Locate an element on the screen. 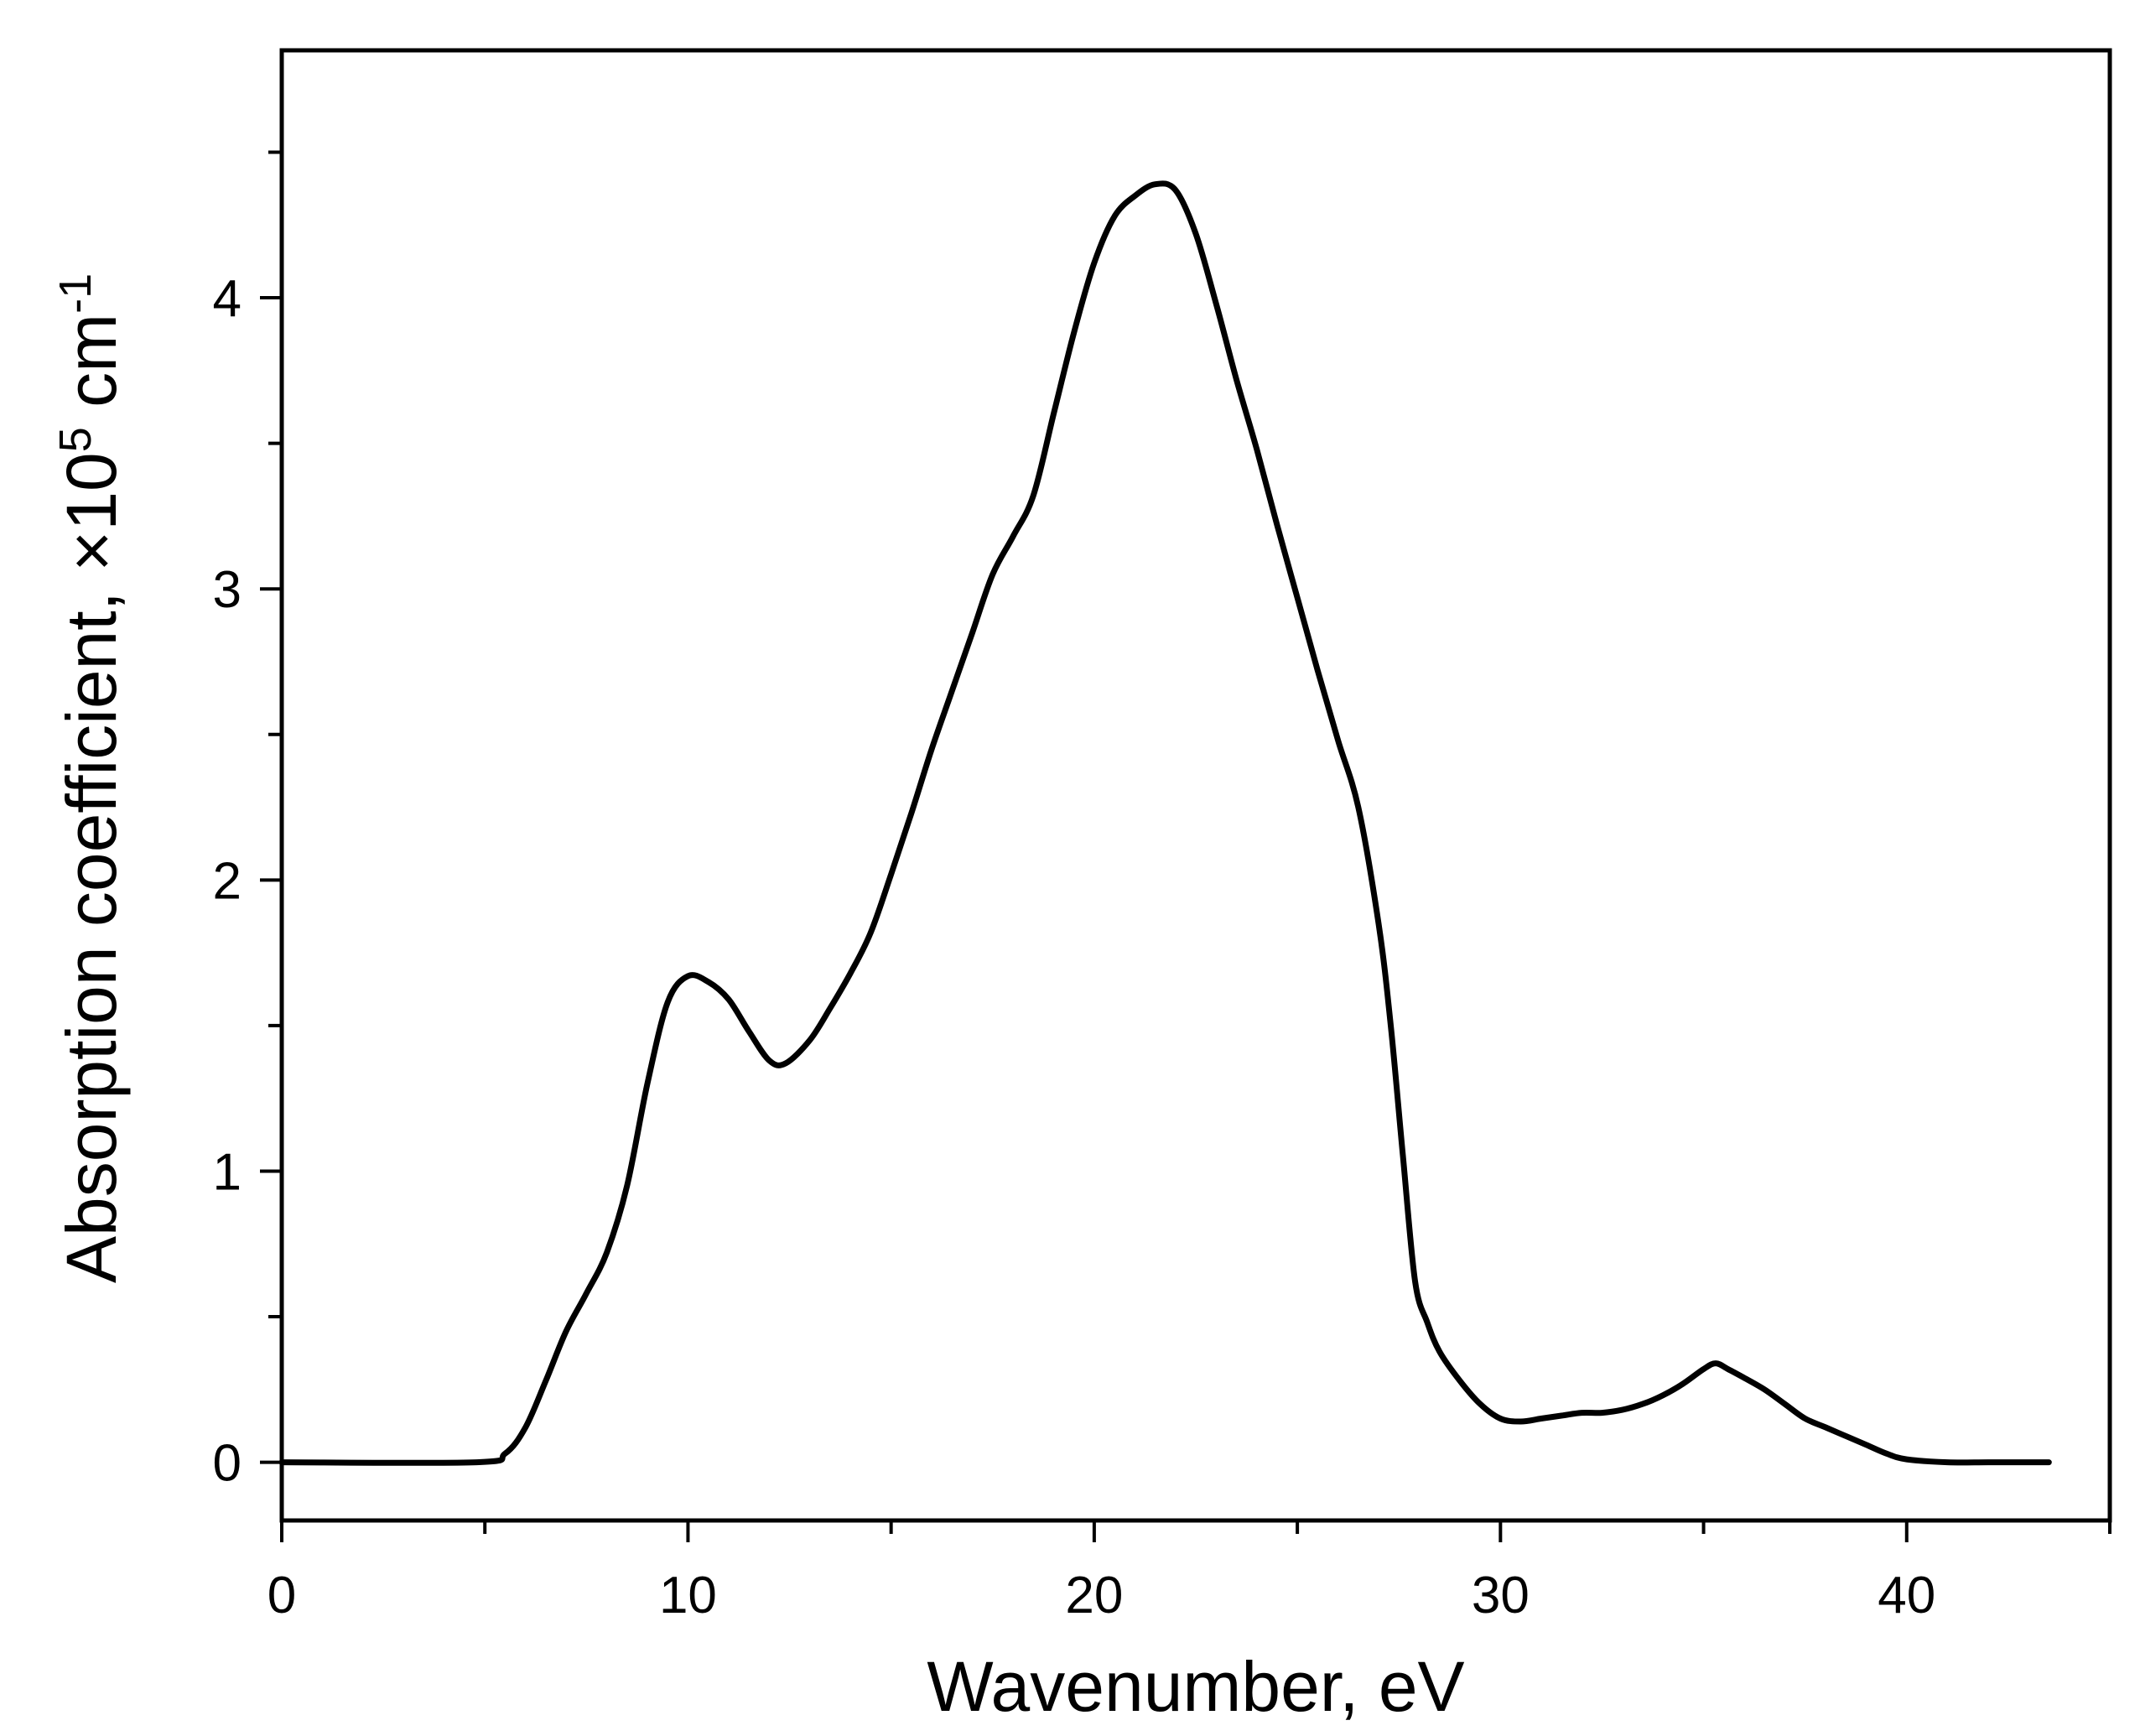 The image size is (2140, 1736). x-tick-label: 30 is located at coordinates (1501, 1596).